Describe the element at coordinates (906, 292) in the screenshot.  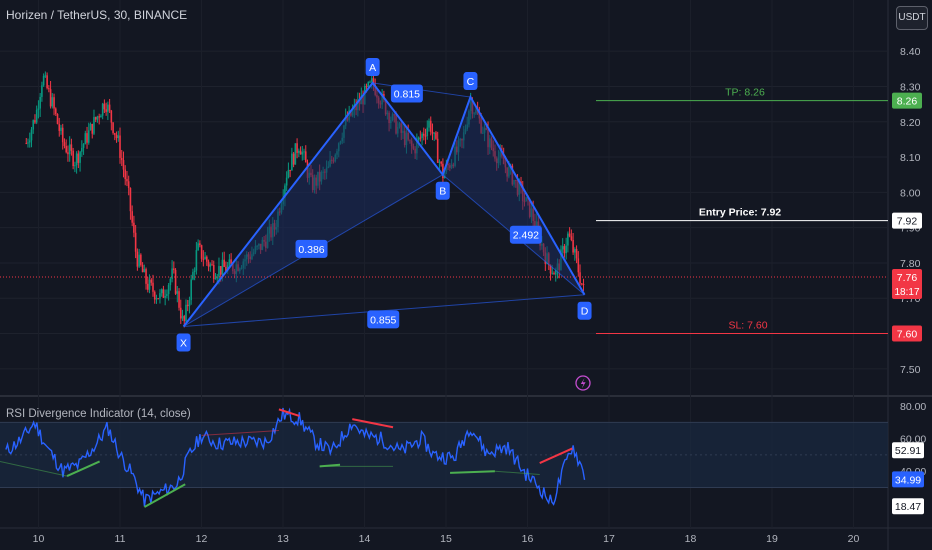
I see `bar-countdown-text: 18:17` at that location.